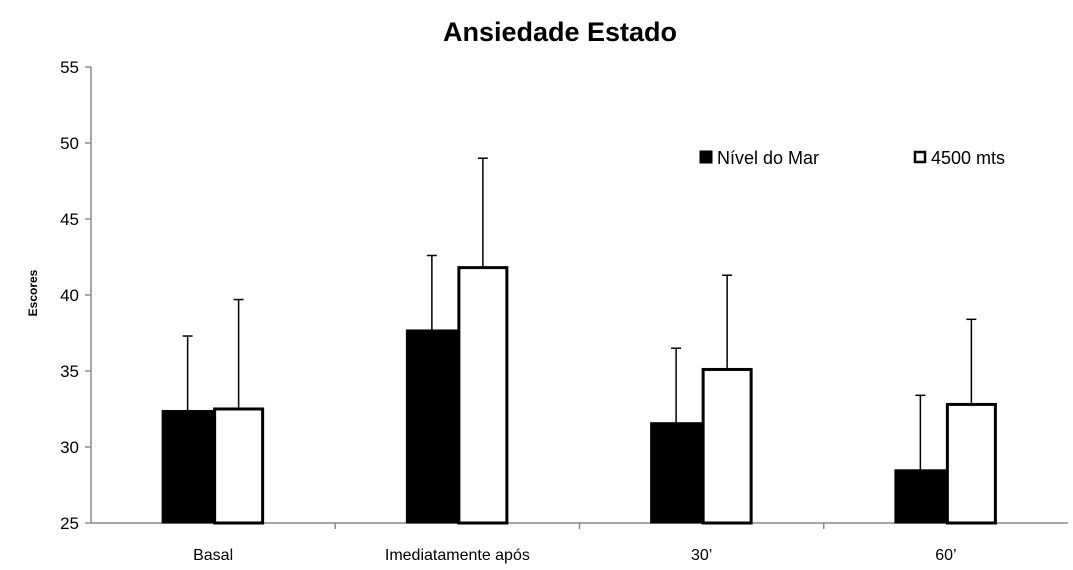 The width and height of the screenshot is (1073, 570). Describe the element at coordinates (968, 158) in the screenshot. I see `legend-label: 4500 mts` at that location.